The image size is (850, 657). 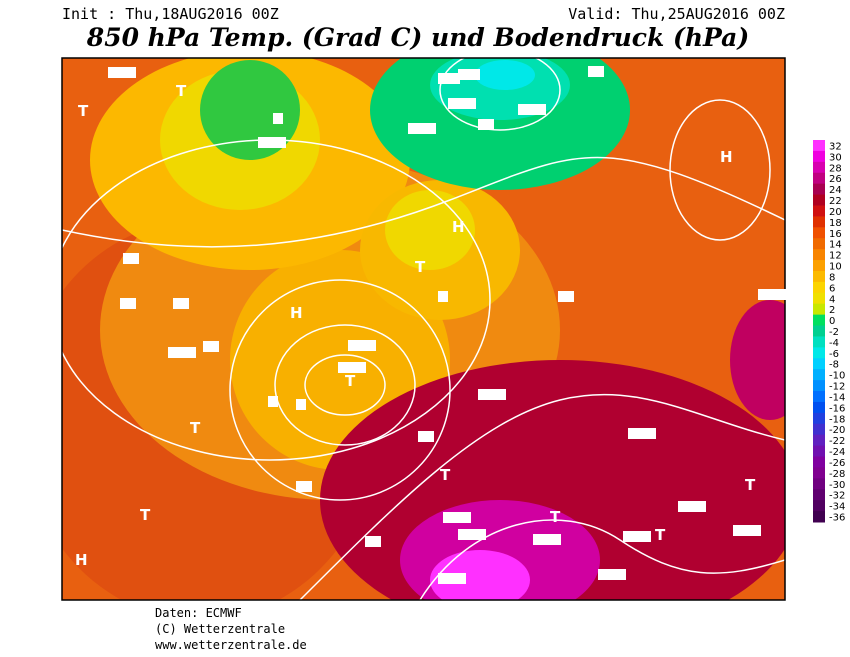 I want to click on legend-label: 12, so click(x=835, y=256).